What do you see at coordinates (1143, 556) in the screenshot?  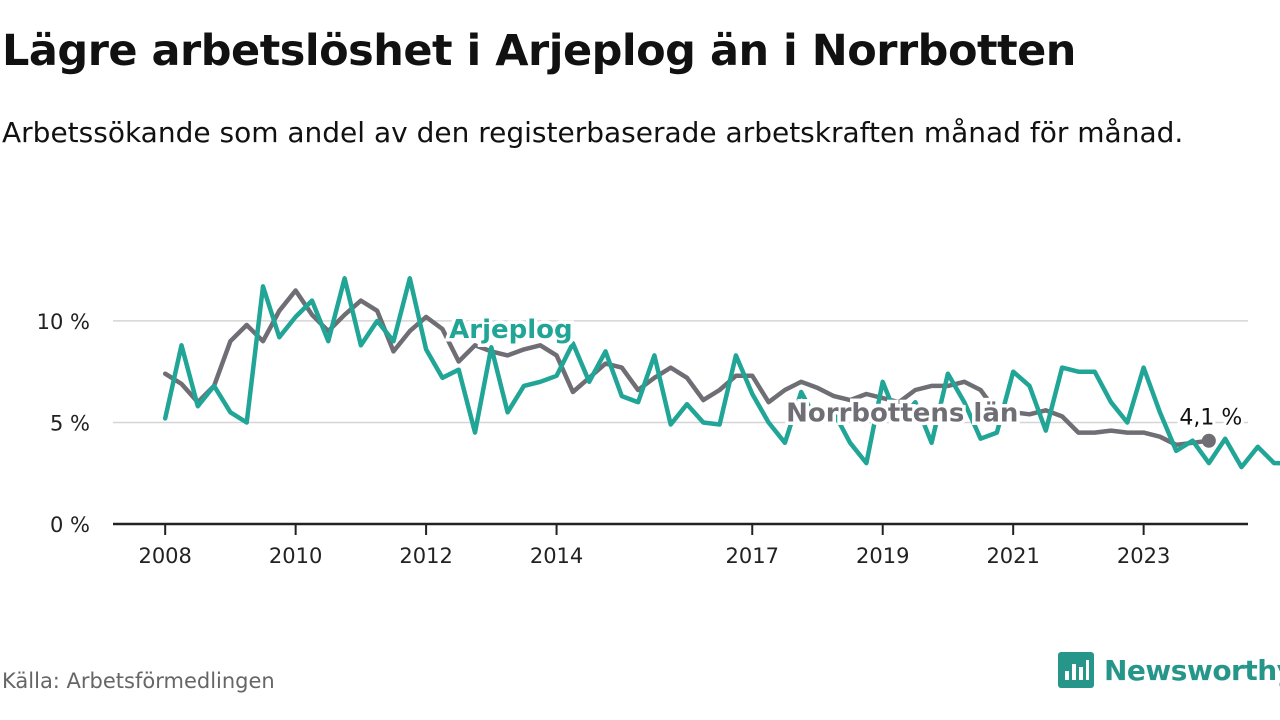 I see `x-tick-label: 2023` at bounding box center [1143, 556].